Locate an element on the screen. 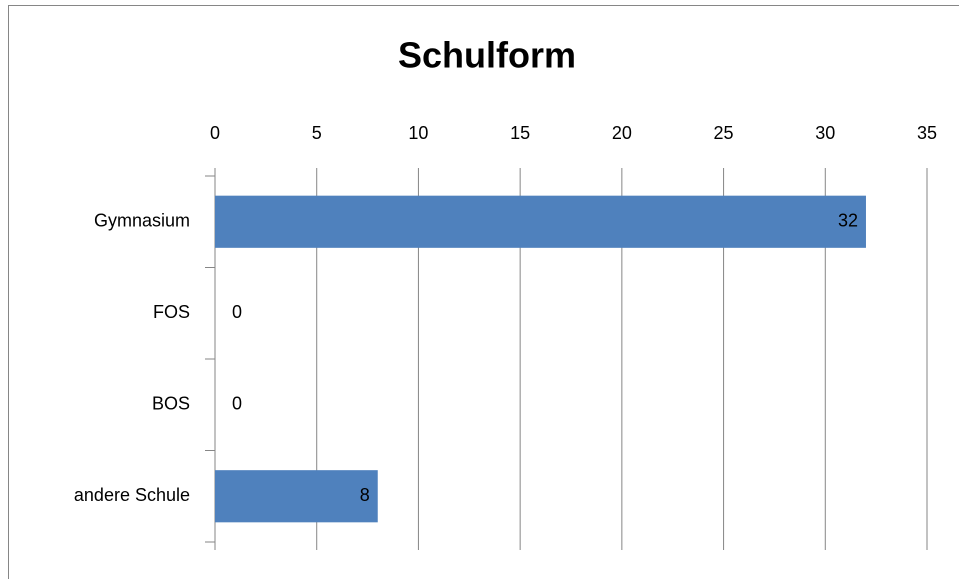 The width and height of the screenshot is (959, 579). x-tick-label: 10 is located at coordinates (418, 133).